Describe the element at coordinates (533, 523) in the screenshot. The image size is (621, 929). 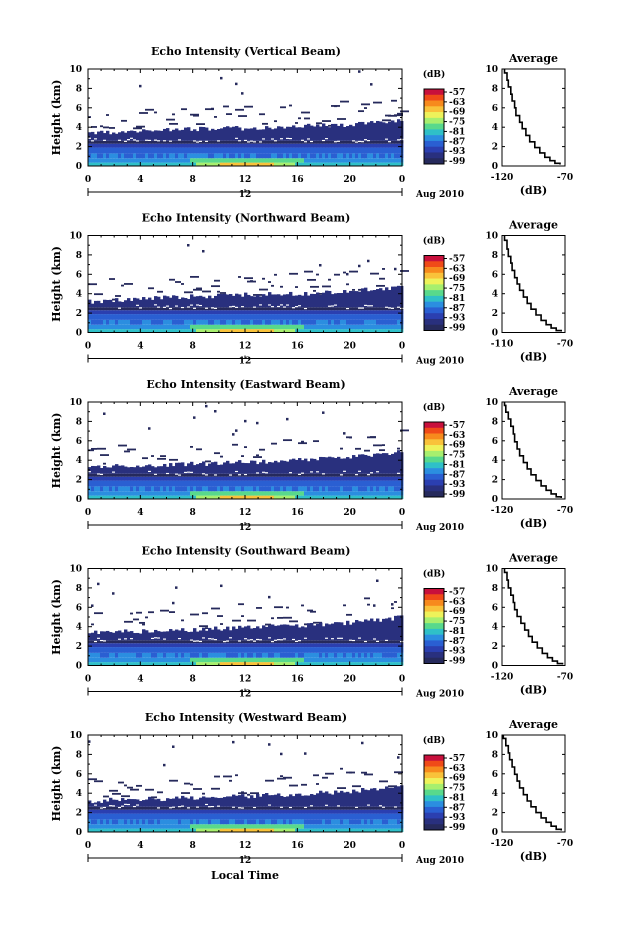
I see `average-x-label: (dB)` at that location.